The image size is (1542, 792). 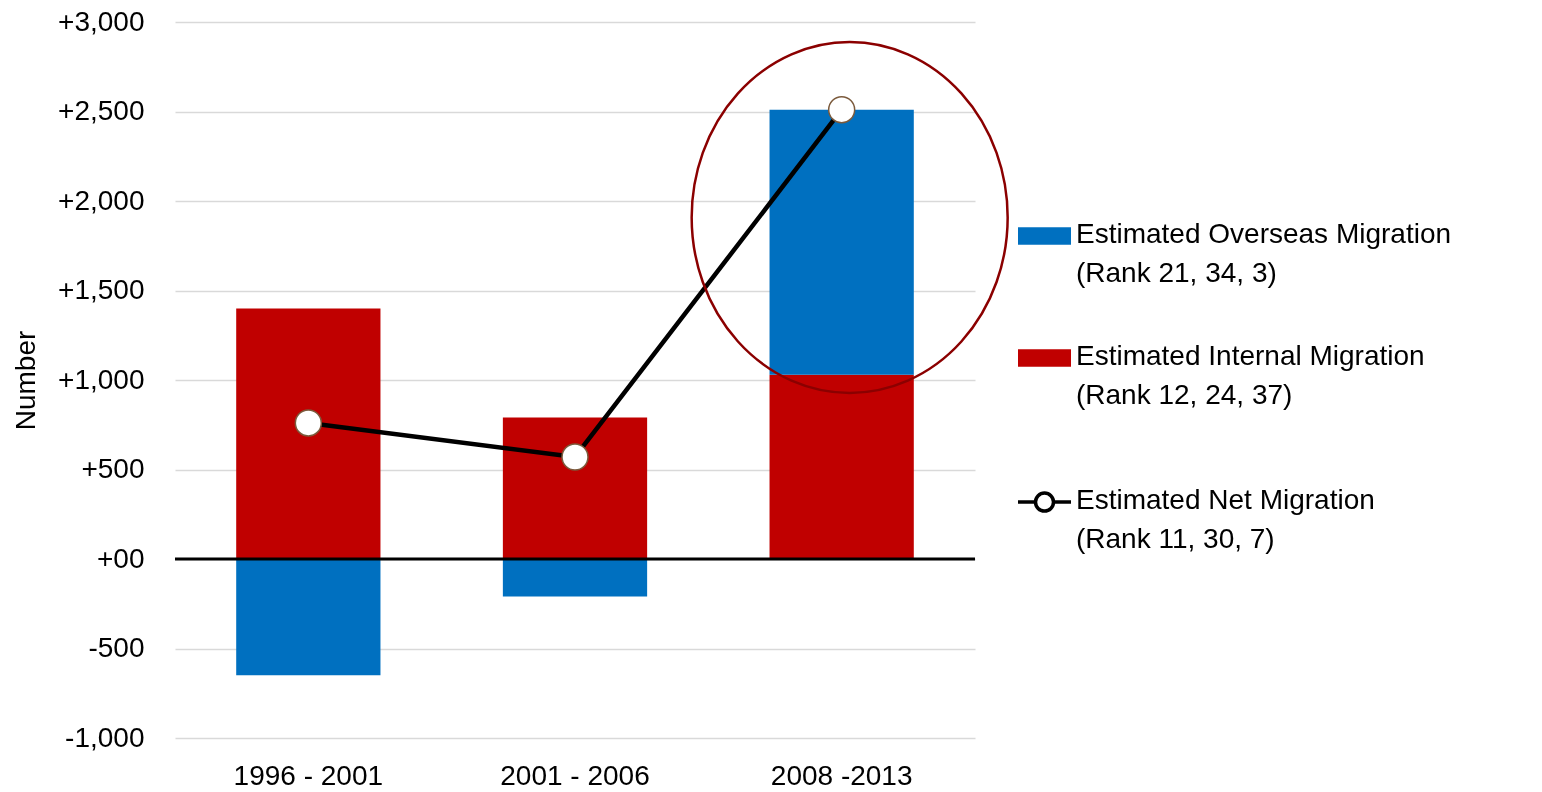 What do you see at coordinates (121, 558) in the screenshot?
I see `y-tick-label: +00` at bounding box center [121, 558].